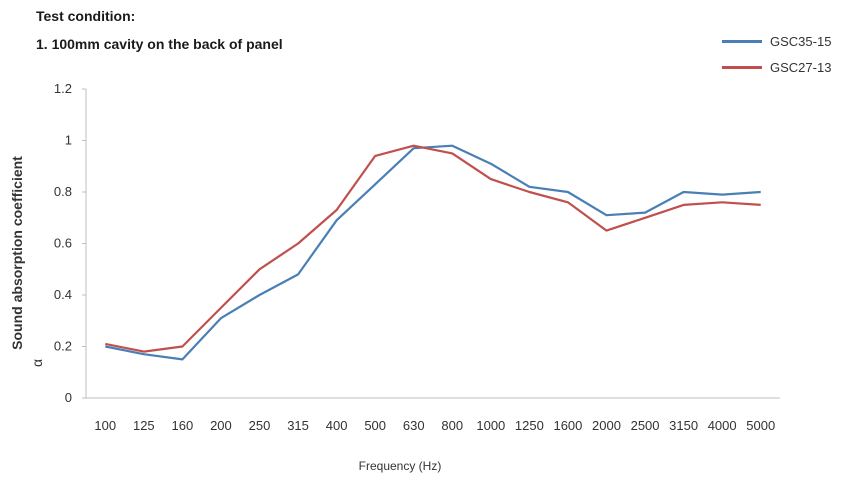  I want to click on x-tick-label: 1250, so click(529, 425).